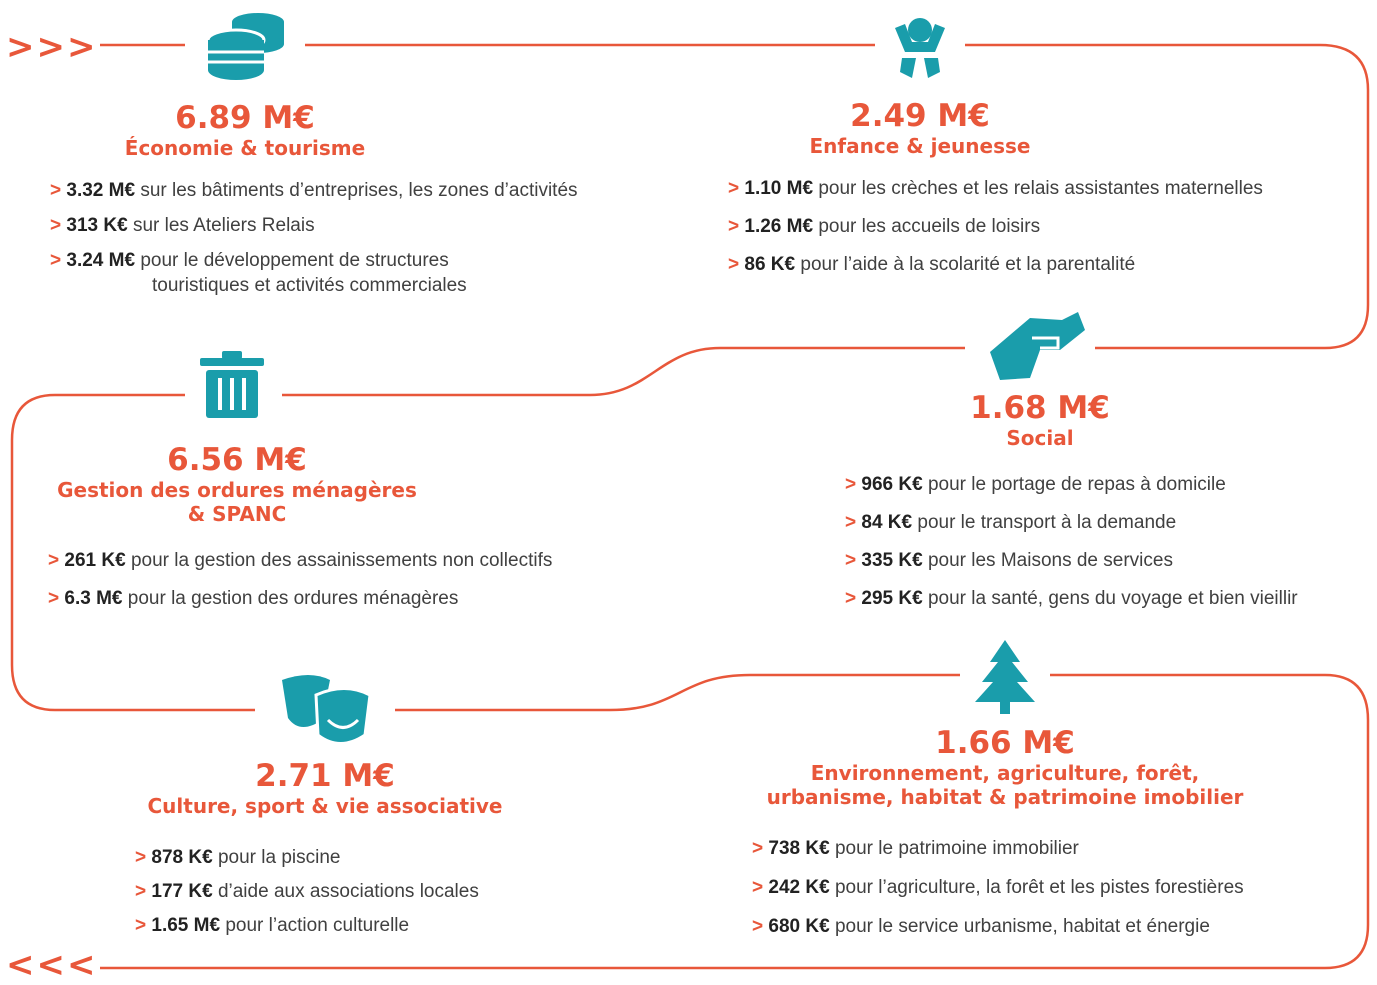  I want to click on list-item: > 335 K€ pour les Maisons de services, so click(1071, 560).